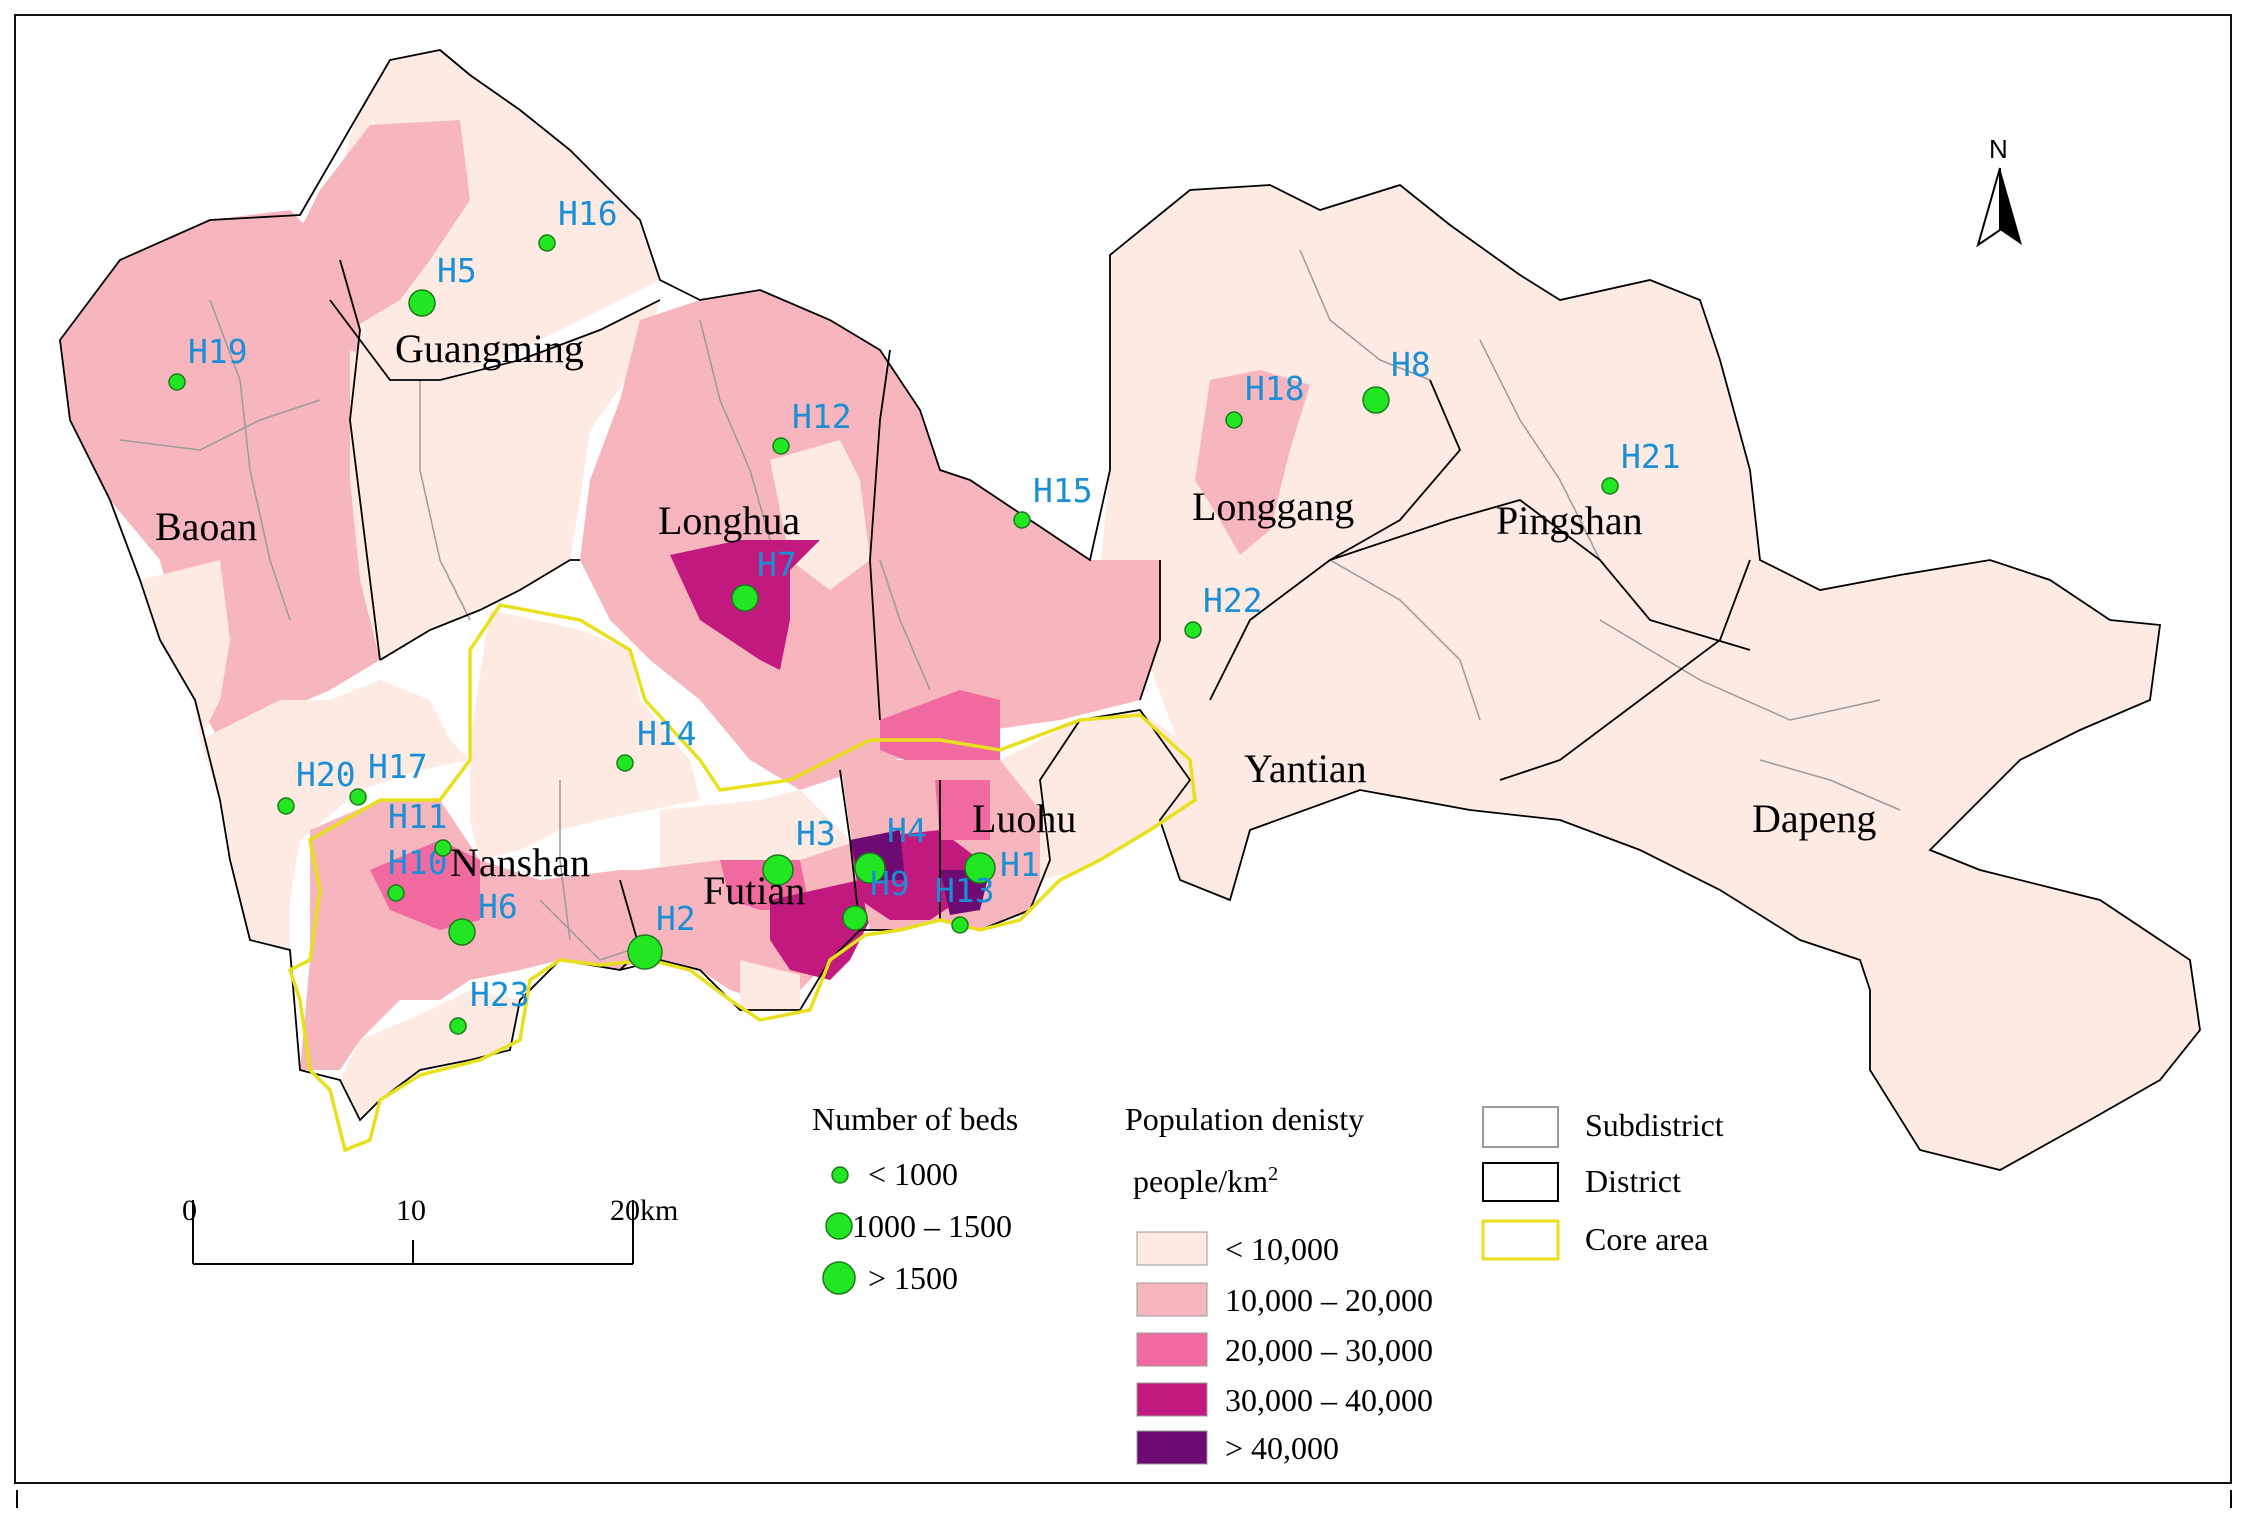 The height and width of the screenshot is (1530, 2248). I want to click on district-label-pingshan: Pingshan, so click(1569, 520).